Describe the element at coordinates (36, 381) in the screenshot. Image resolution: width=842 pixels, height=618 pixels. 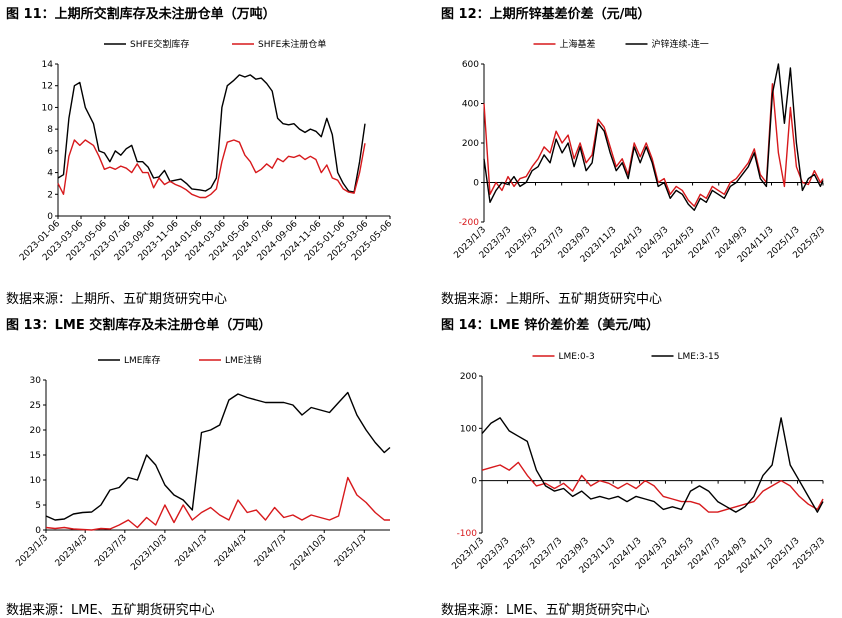
I see `y-tick-label: 30` at that location.